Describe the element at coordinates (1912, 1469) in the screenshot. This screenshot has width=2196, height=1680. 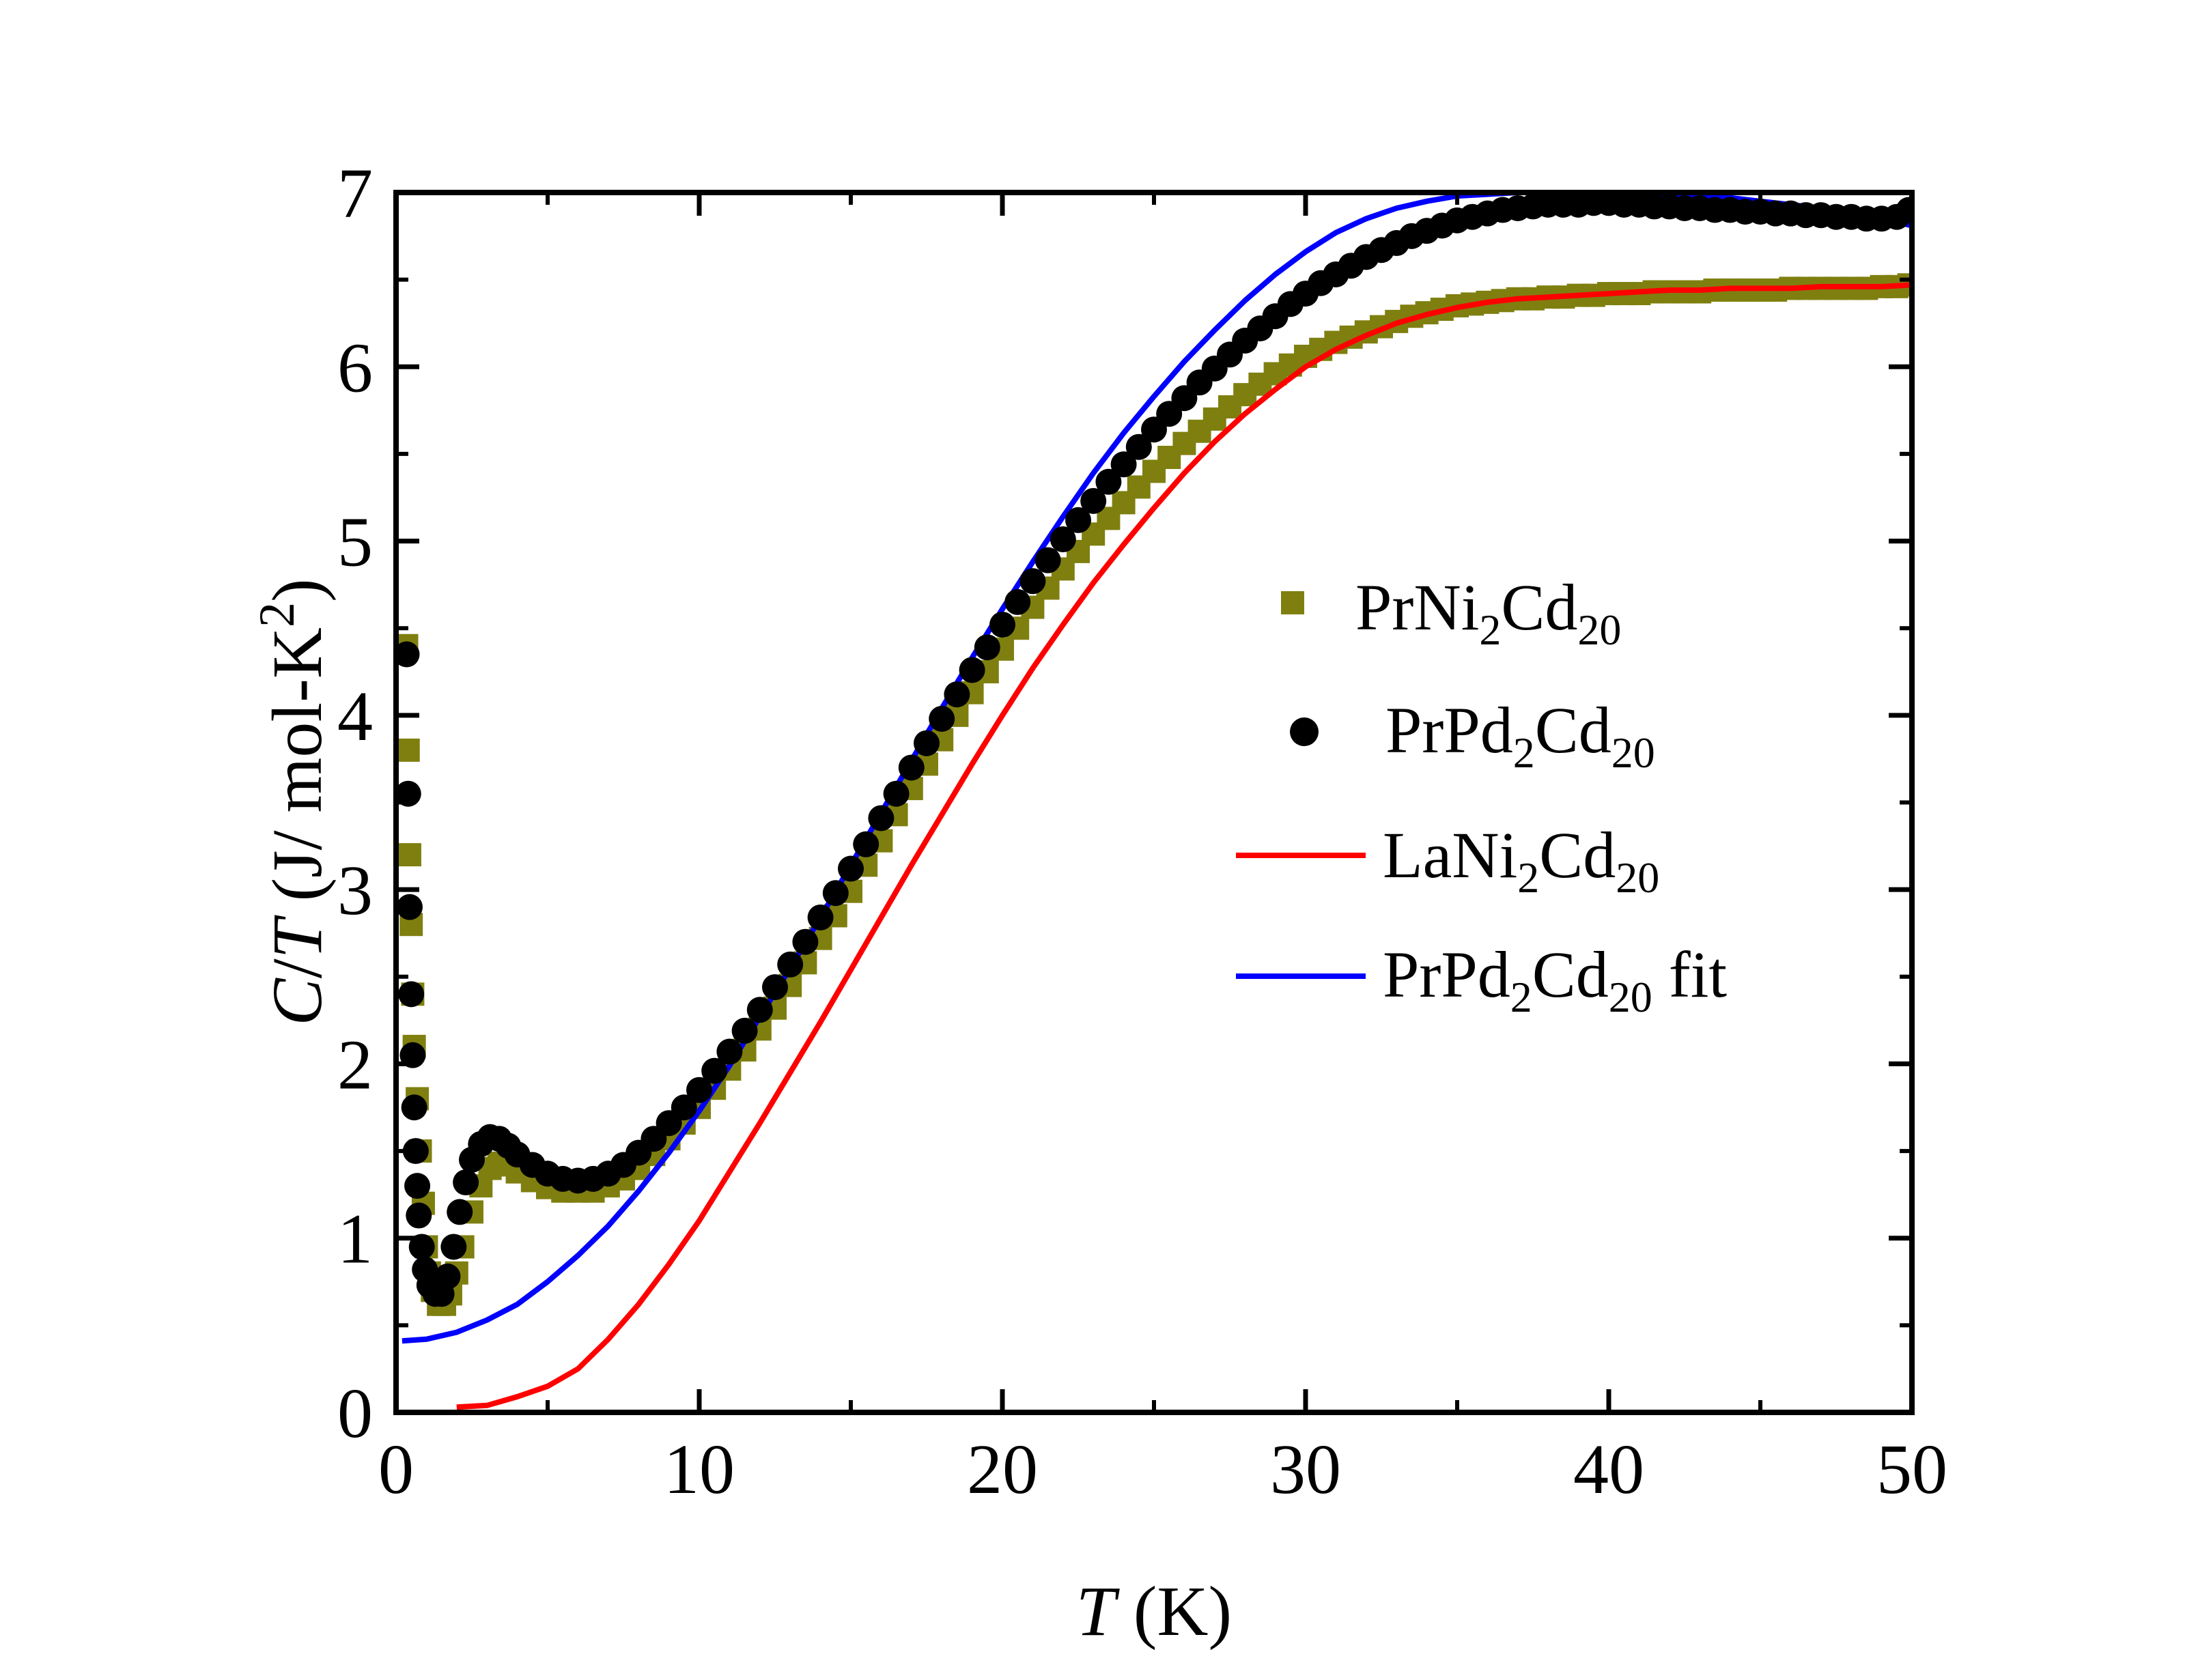
I see `x-tick-label: 50` at that location.